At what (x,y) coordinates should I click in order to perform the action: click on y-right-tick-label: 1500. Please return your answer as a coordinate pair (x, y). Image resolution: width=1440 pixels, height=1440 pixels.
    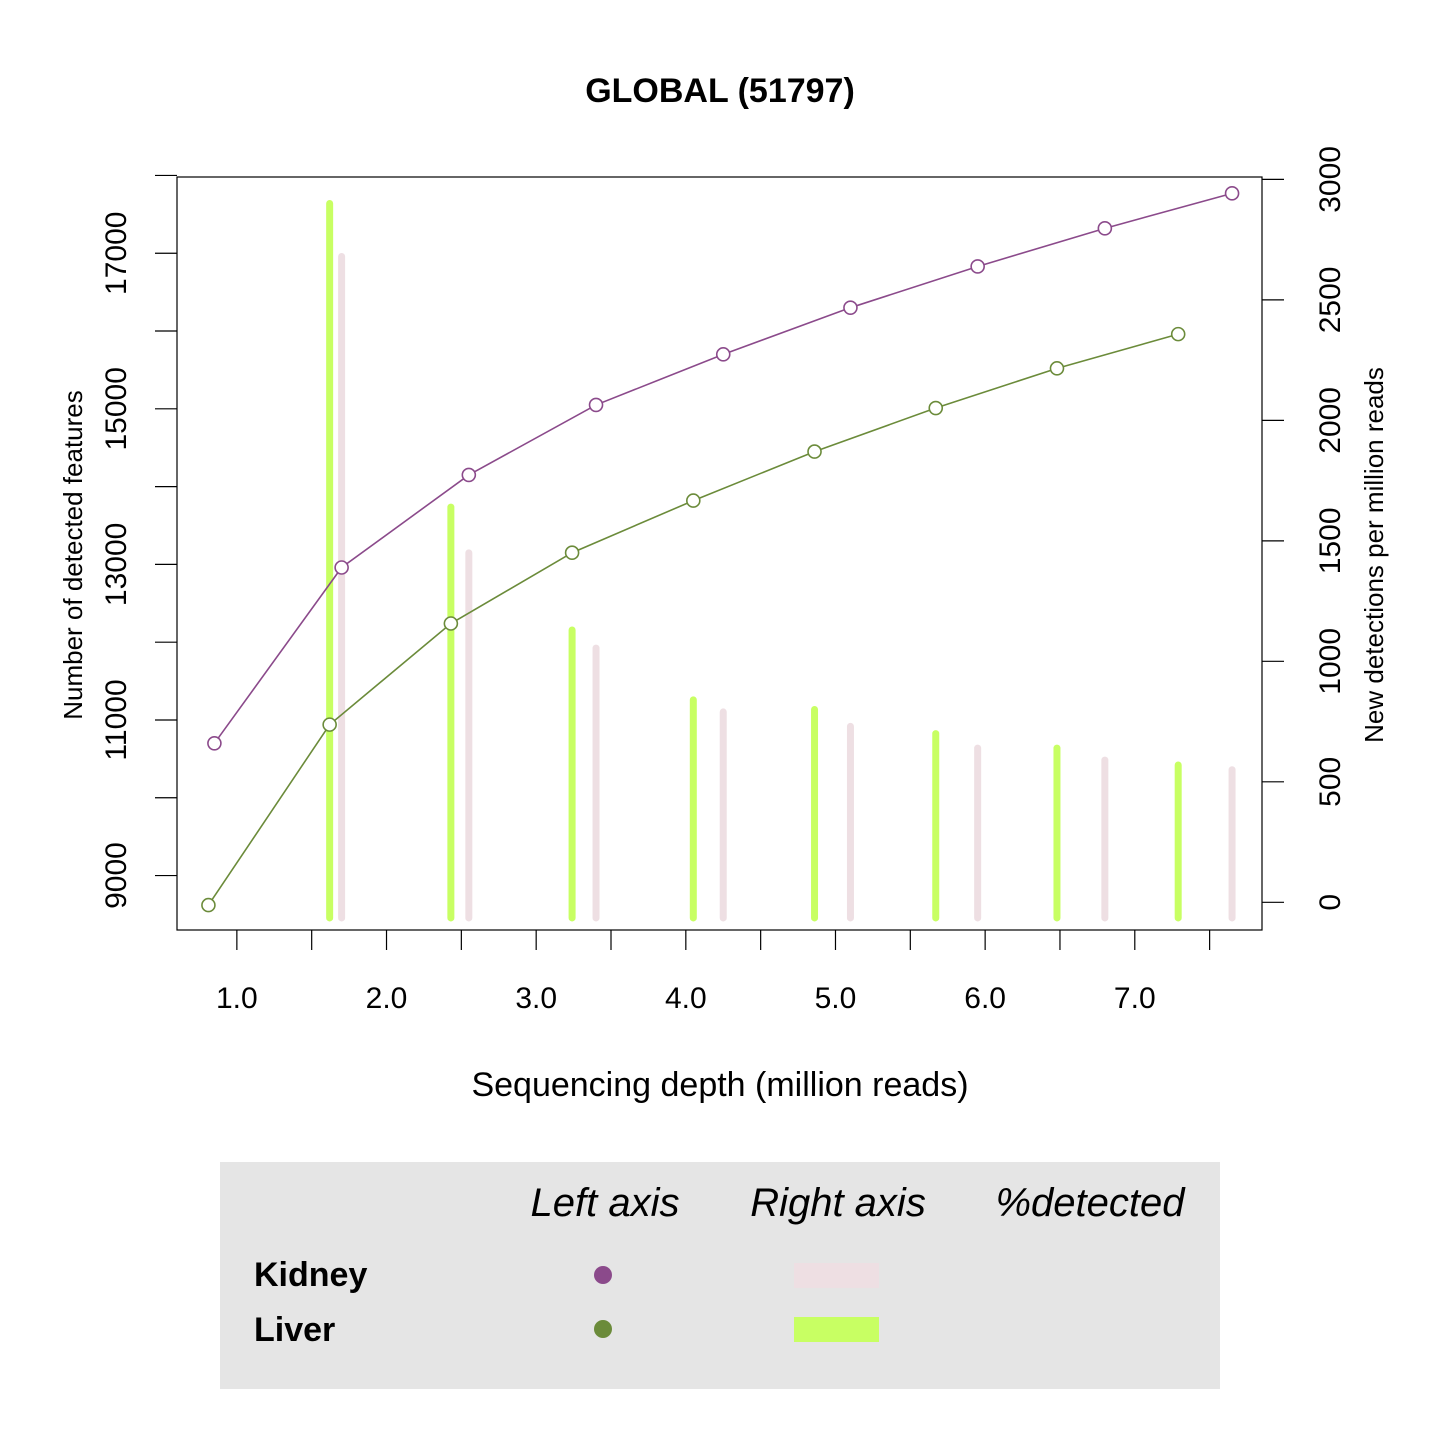
    Looking at the image, I should click on (1330, 540).